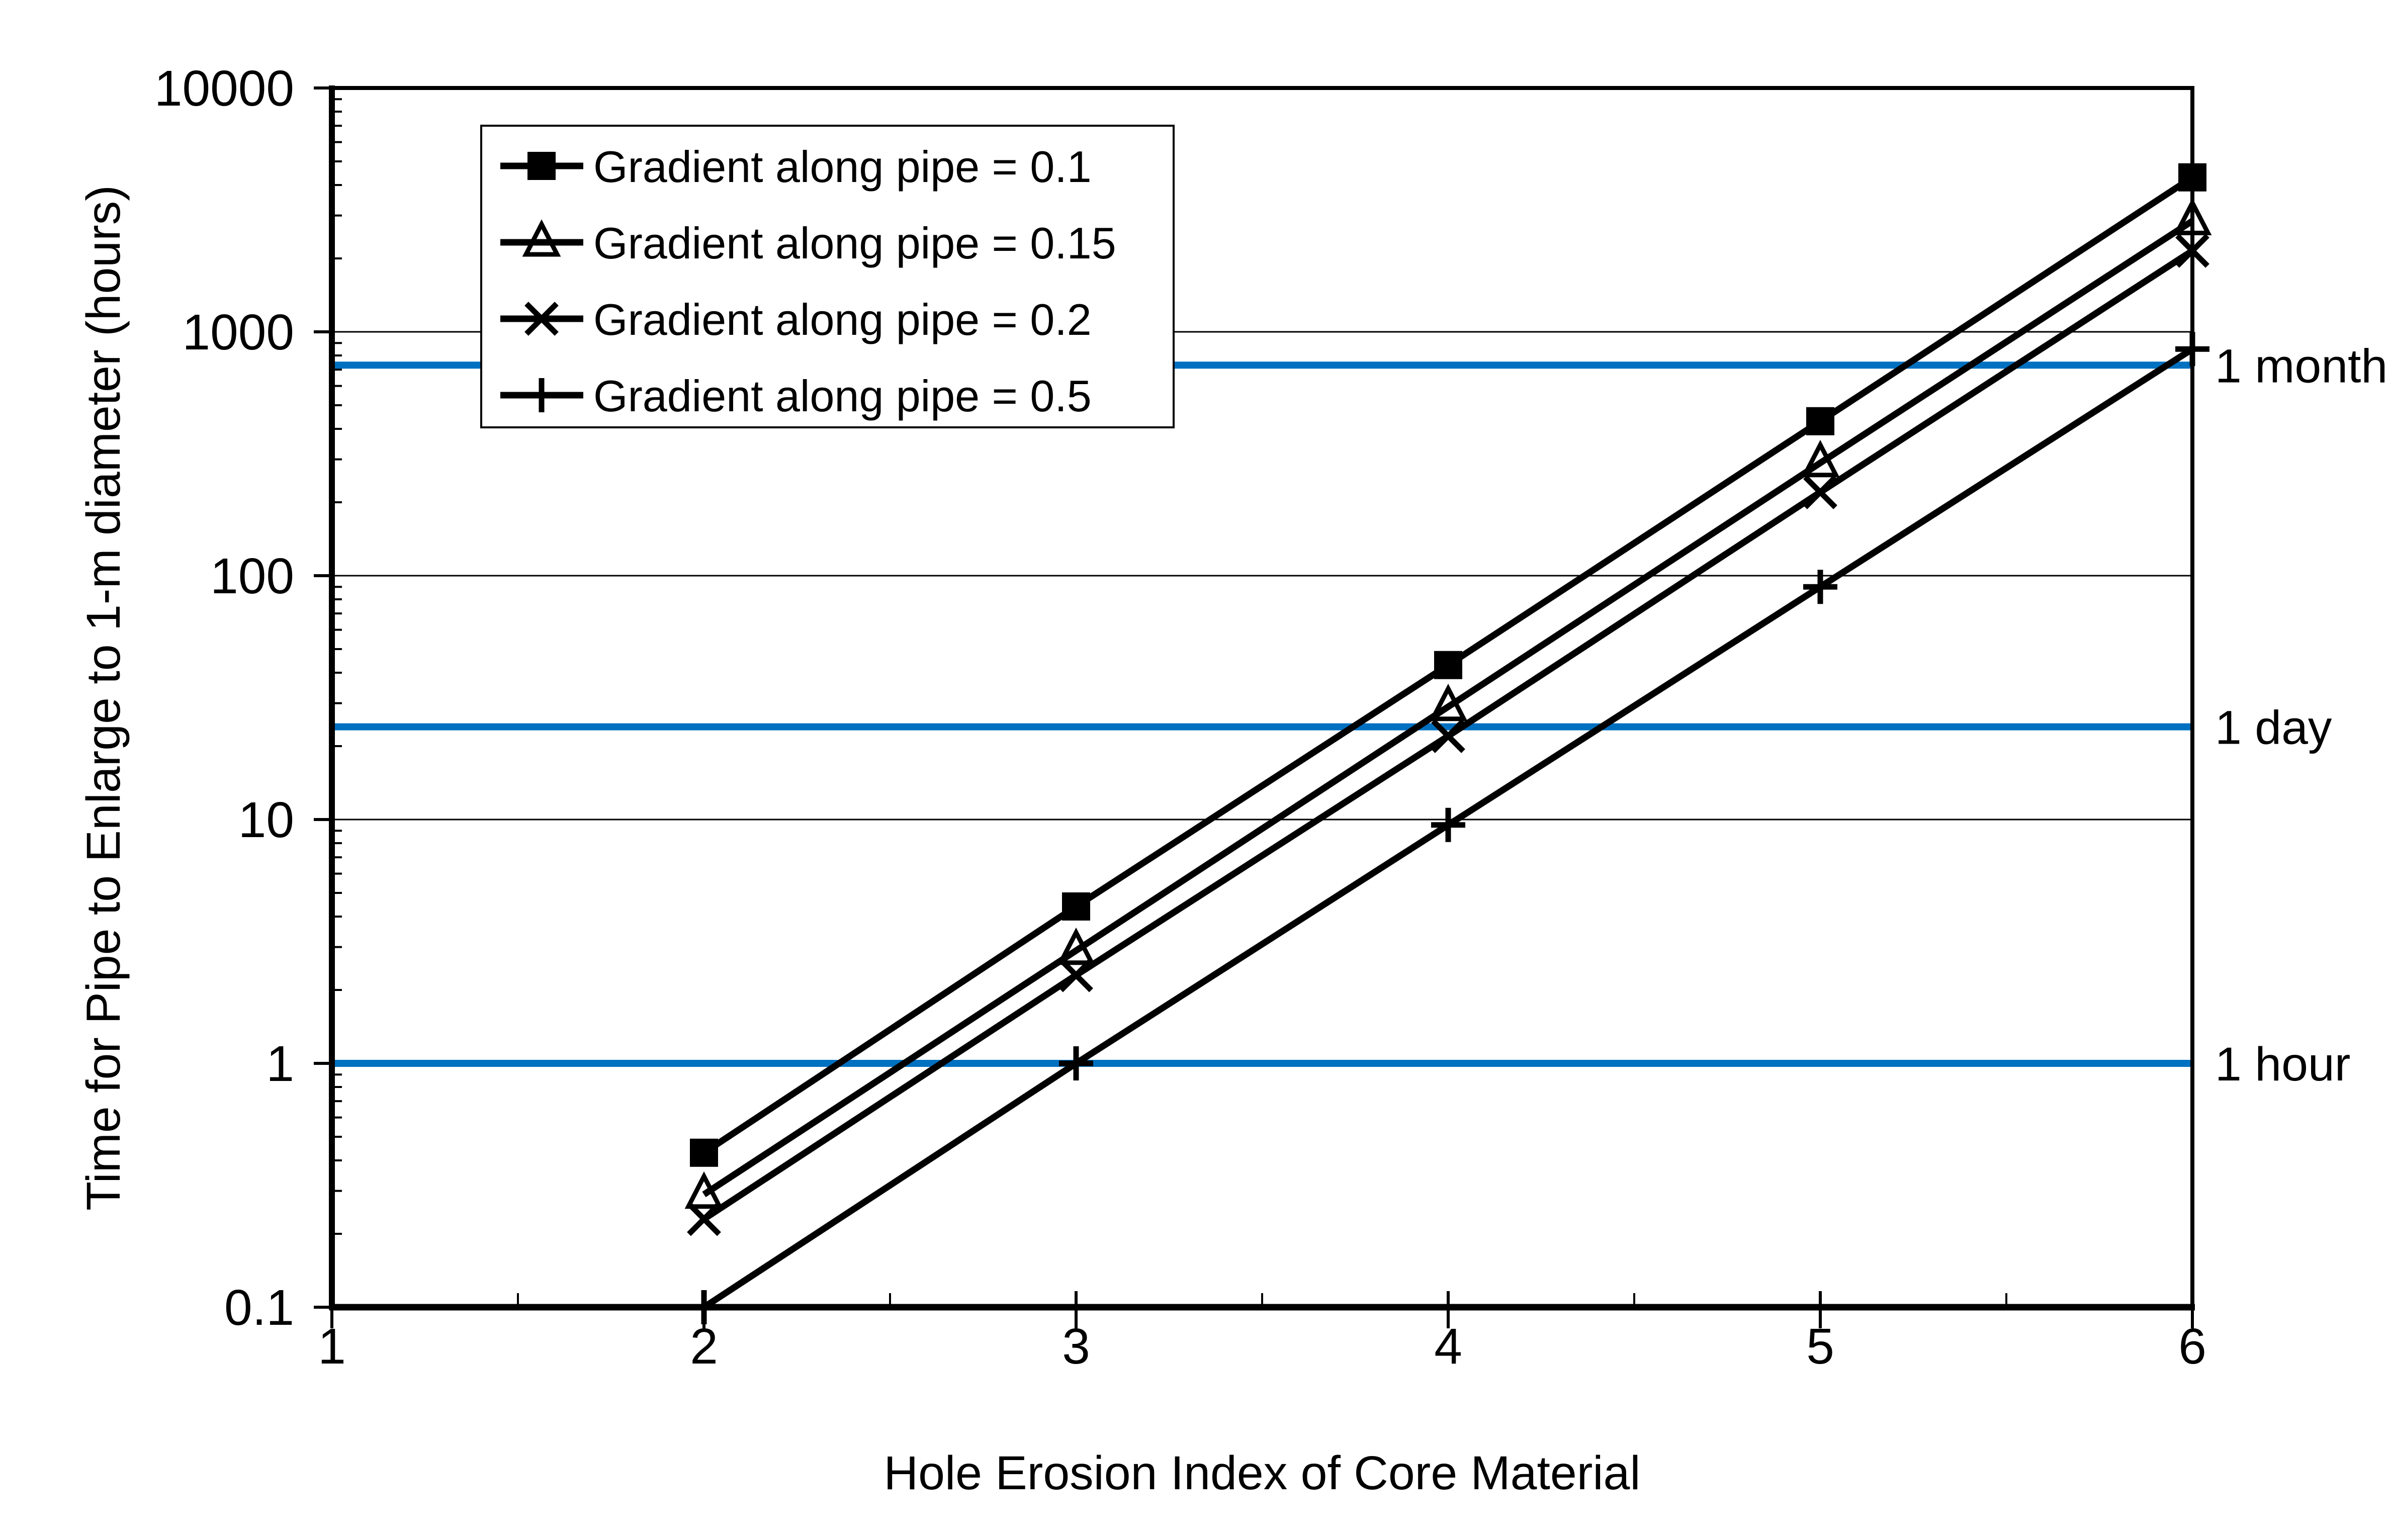  I want to click on legend-item-gradient-along-pipe-0.2: Gradient along pipe = 0.2, so click(796, 319).